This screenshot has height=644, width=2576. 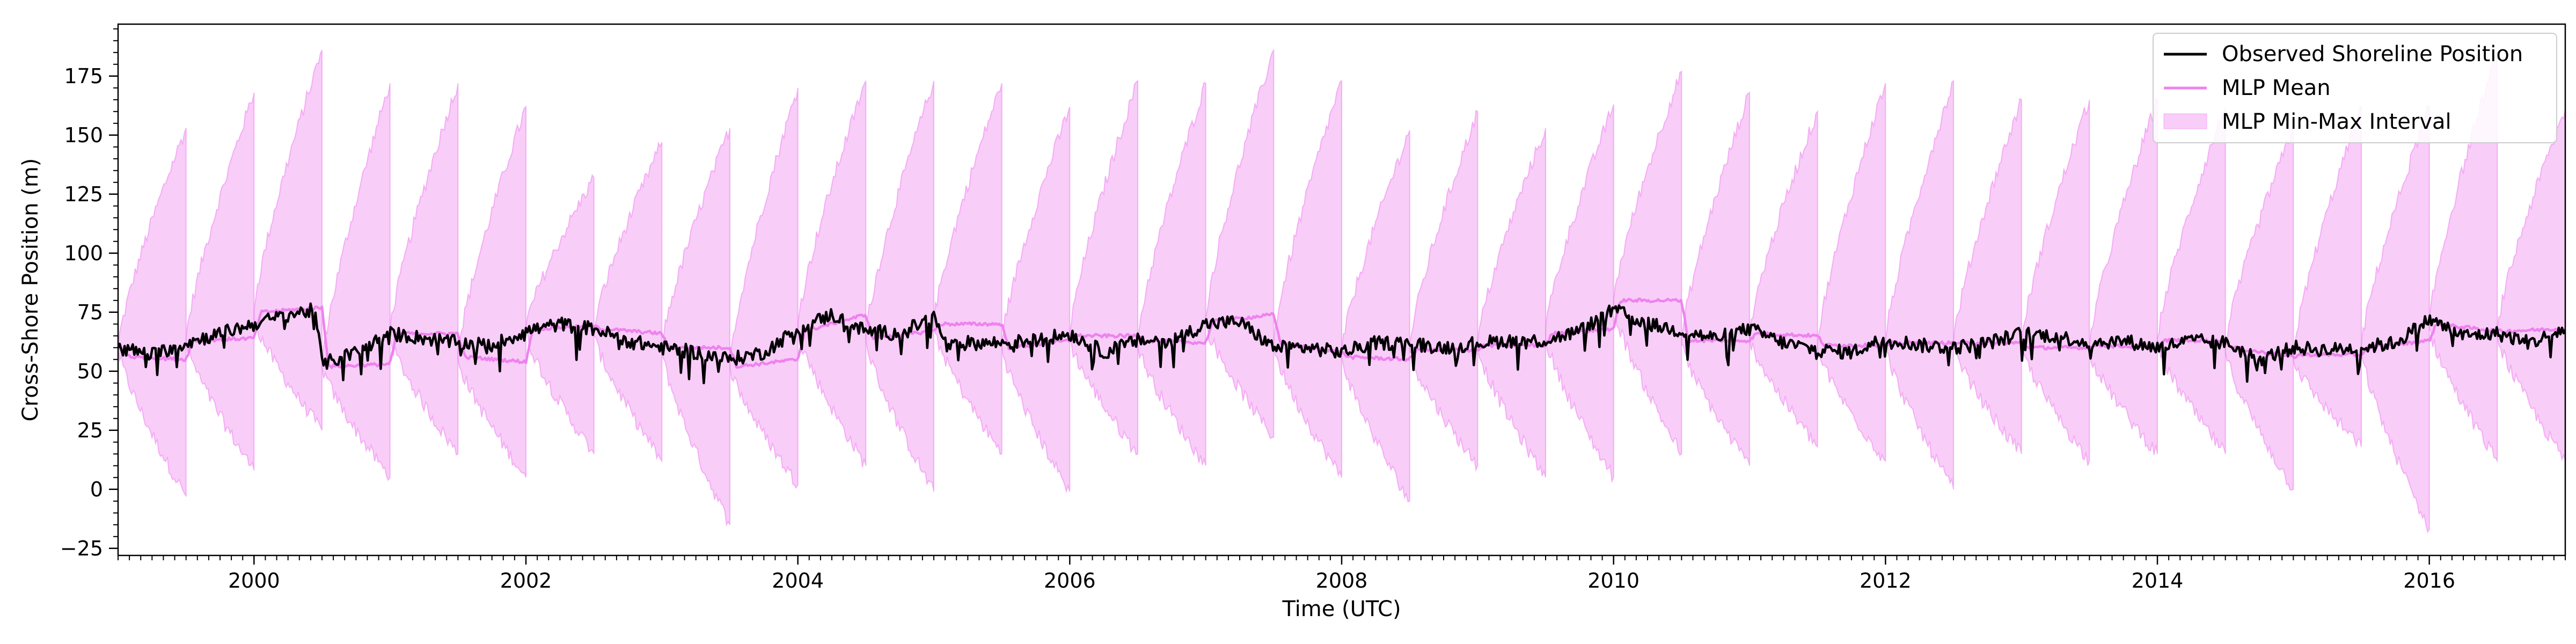 I want to click on y-tick-label: 125, so click(x=83, y=194).